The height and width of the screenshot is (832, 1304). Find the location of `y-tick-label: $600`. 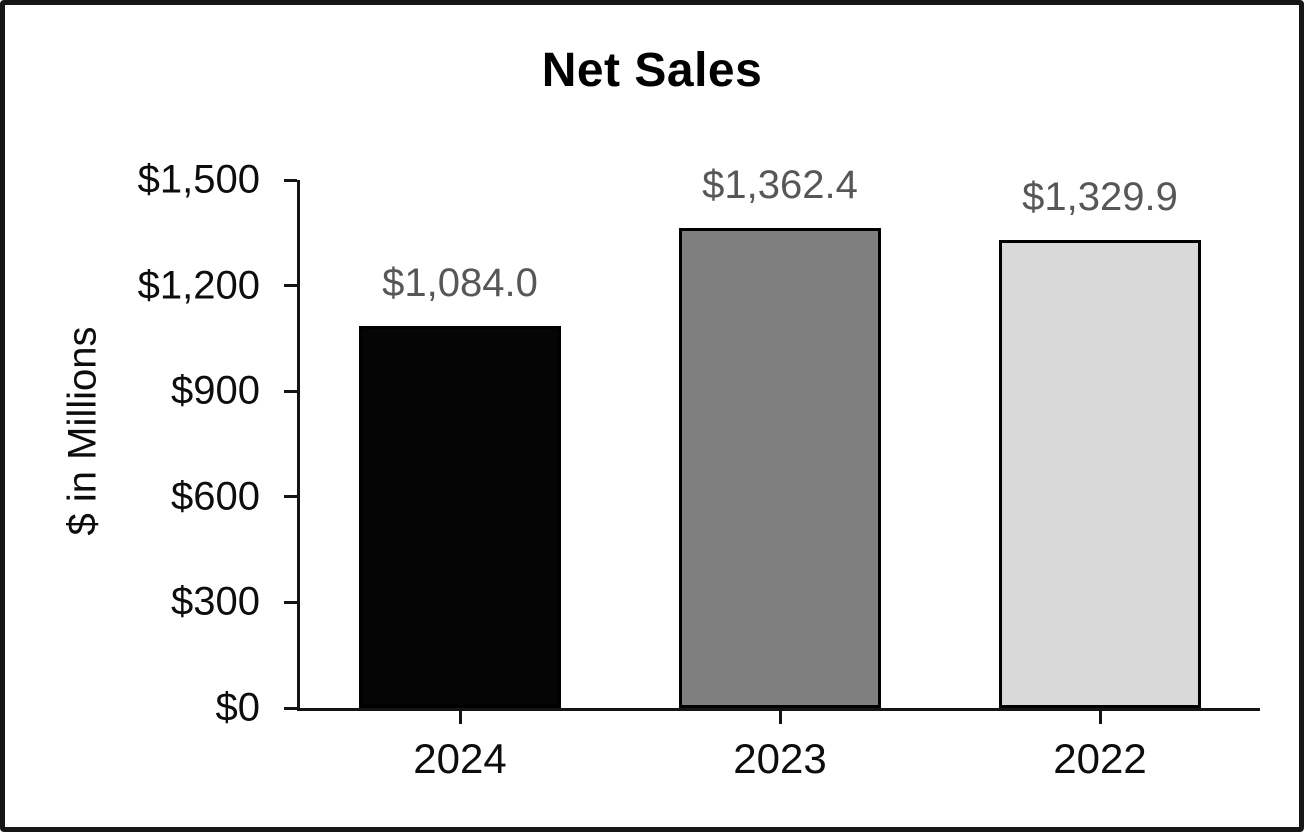

y-tick-label: $600 is located at coordinates (215, 496).